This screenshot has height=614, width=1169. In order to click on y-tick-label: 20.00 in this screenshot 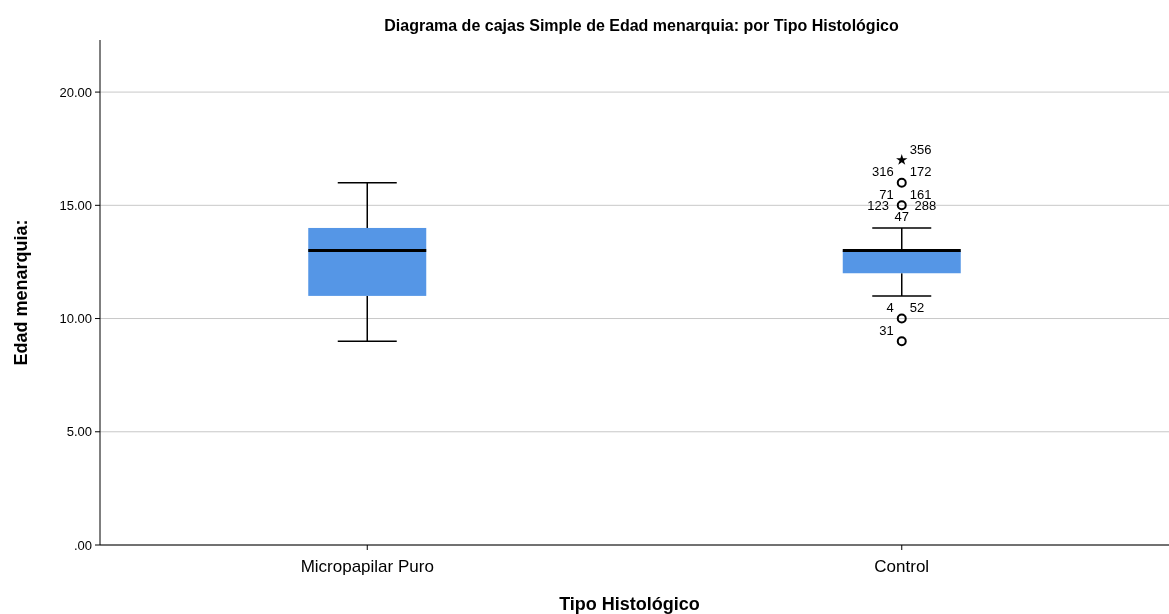, I will do `click(75, 92)`.